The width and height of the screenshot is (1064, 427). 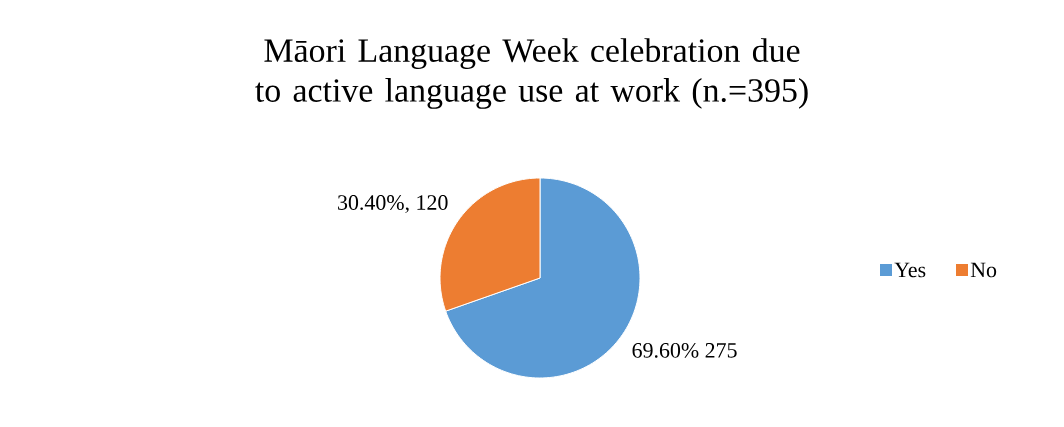 What do you see at coordinates (393, 204) in the screenshot?
I see `data-label: 30.40%, 120` at bounding box center [393, 204].